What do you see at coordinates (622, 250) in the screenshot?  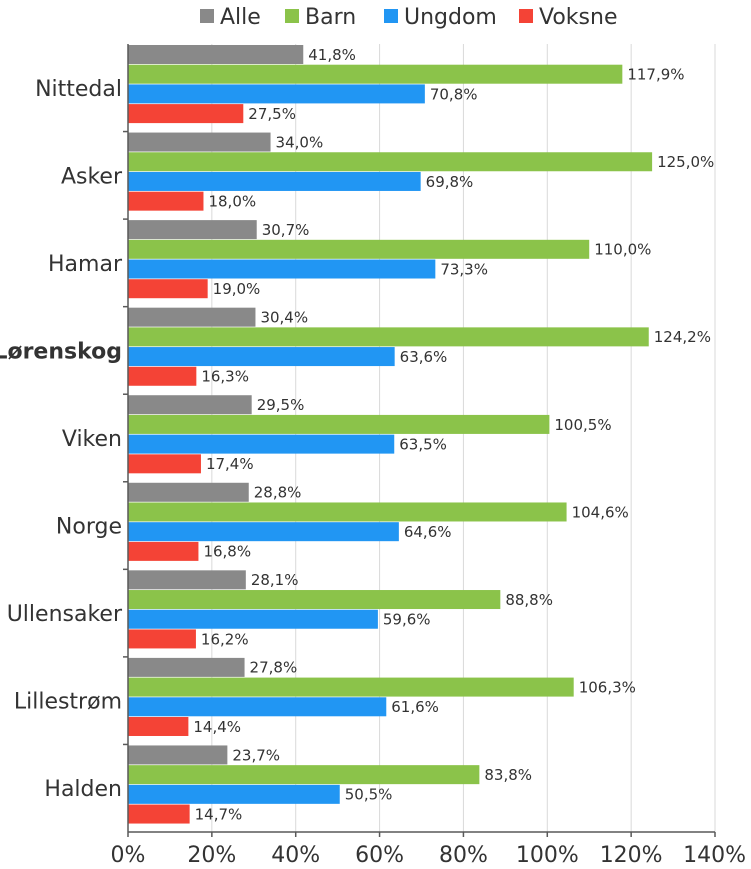 I see `data-label-hamar-barn: 110,0%` at bounding box center [622, 250].